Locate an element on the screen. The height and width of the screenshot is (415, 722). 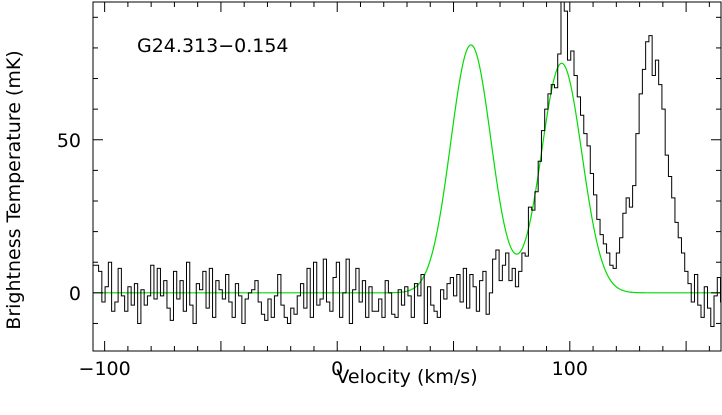
y-axis-label: Brightness Temperature (mK) is located at coordinates (14, 189).